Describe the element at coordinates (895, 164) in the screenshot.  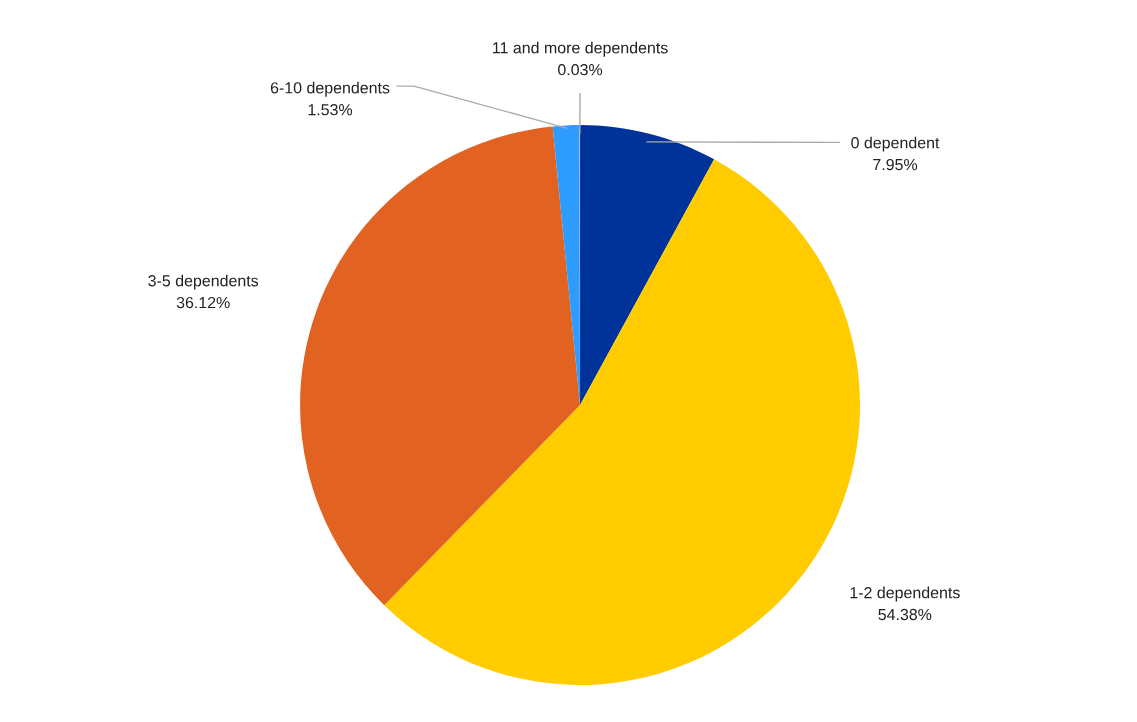
I see `data-label: 7.95%` at that location.